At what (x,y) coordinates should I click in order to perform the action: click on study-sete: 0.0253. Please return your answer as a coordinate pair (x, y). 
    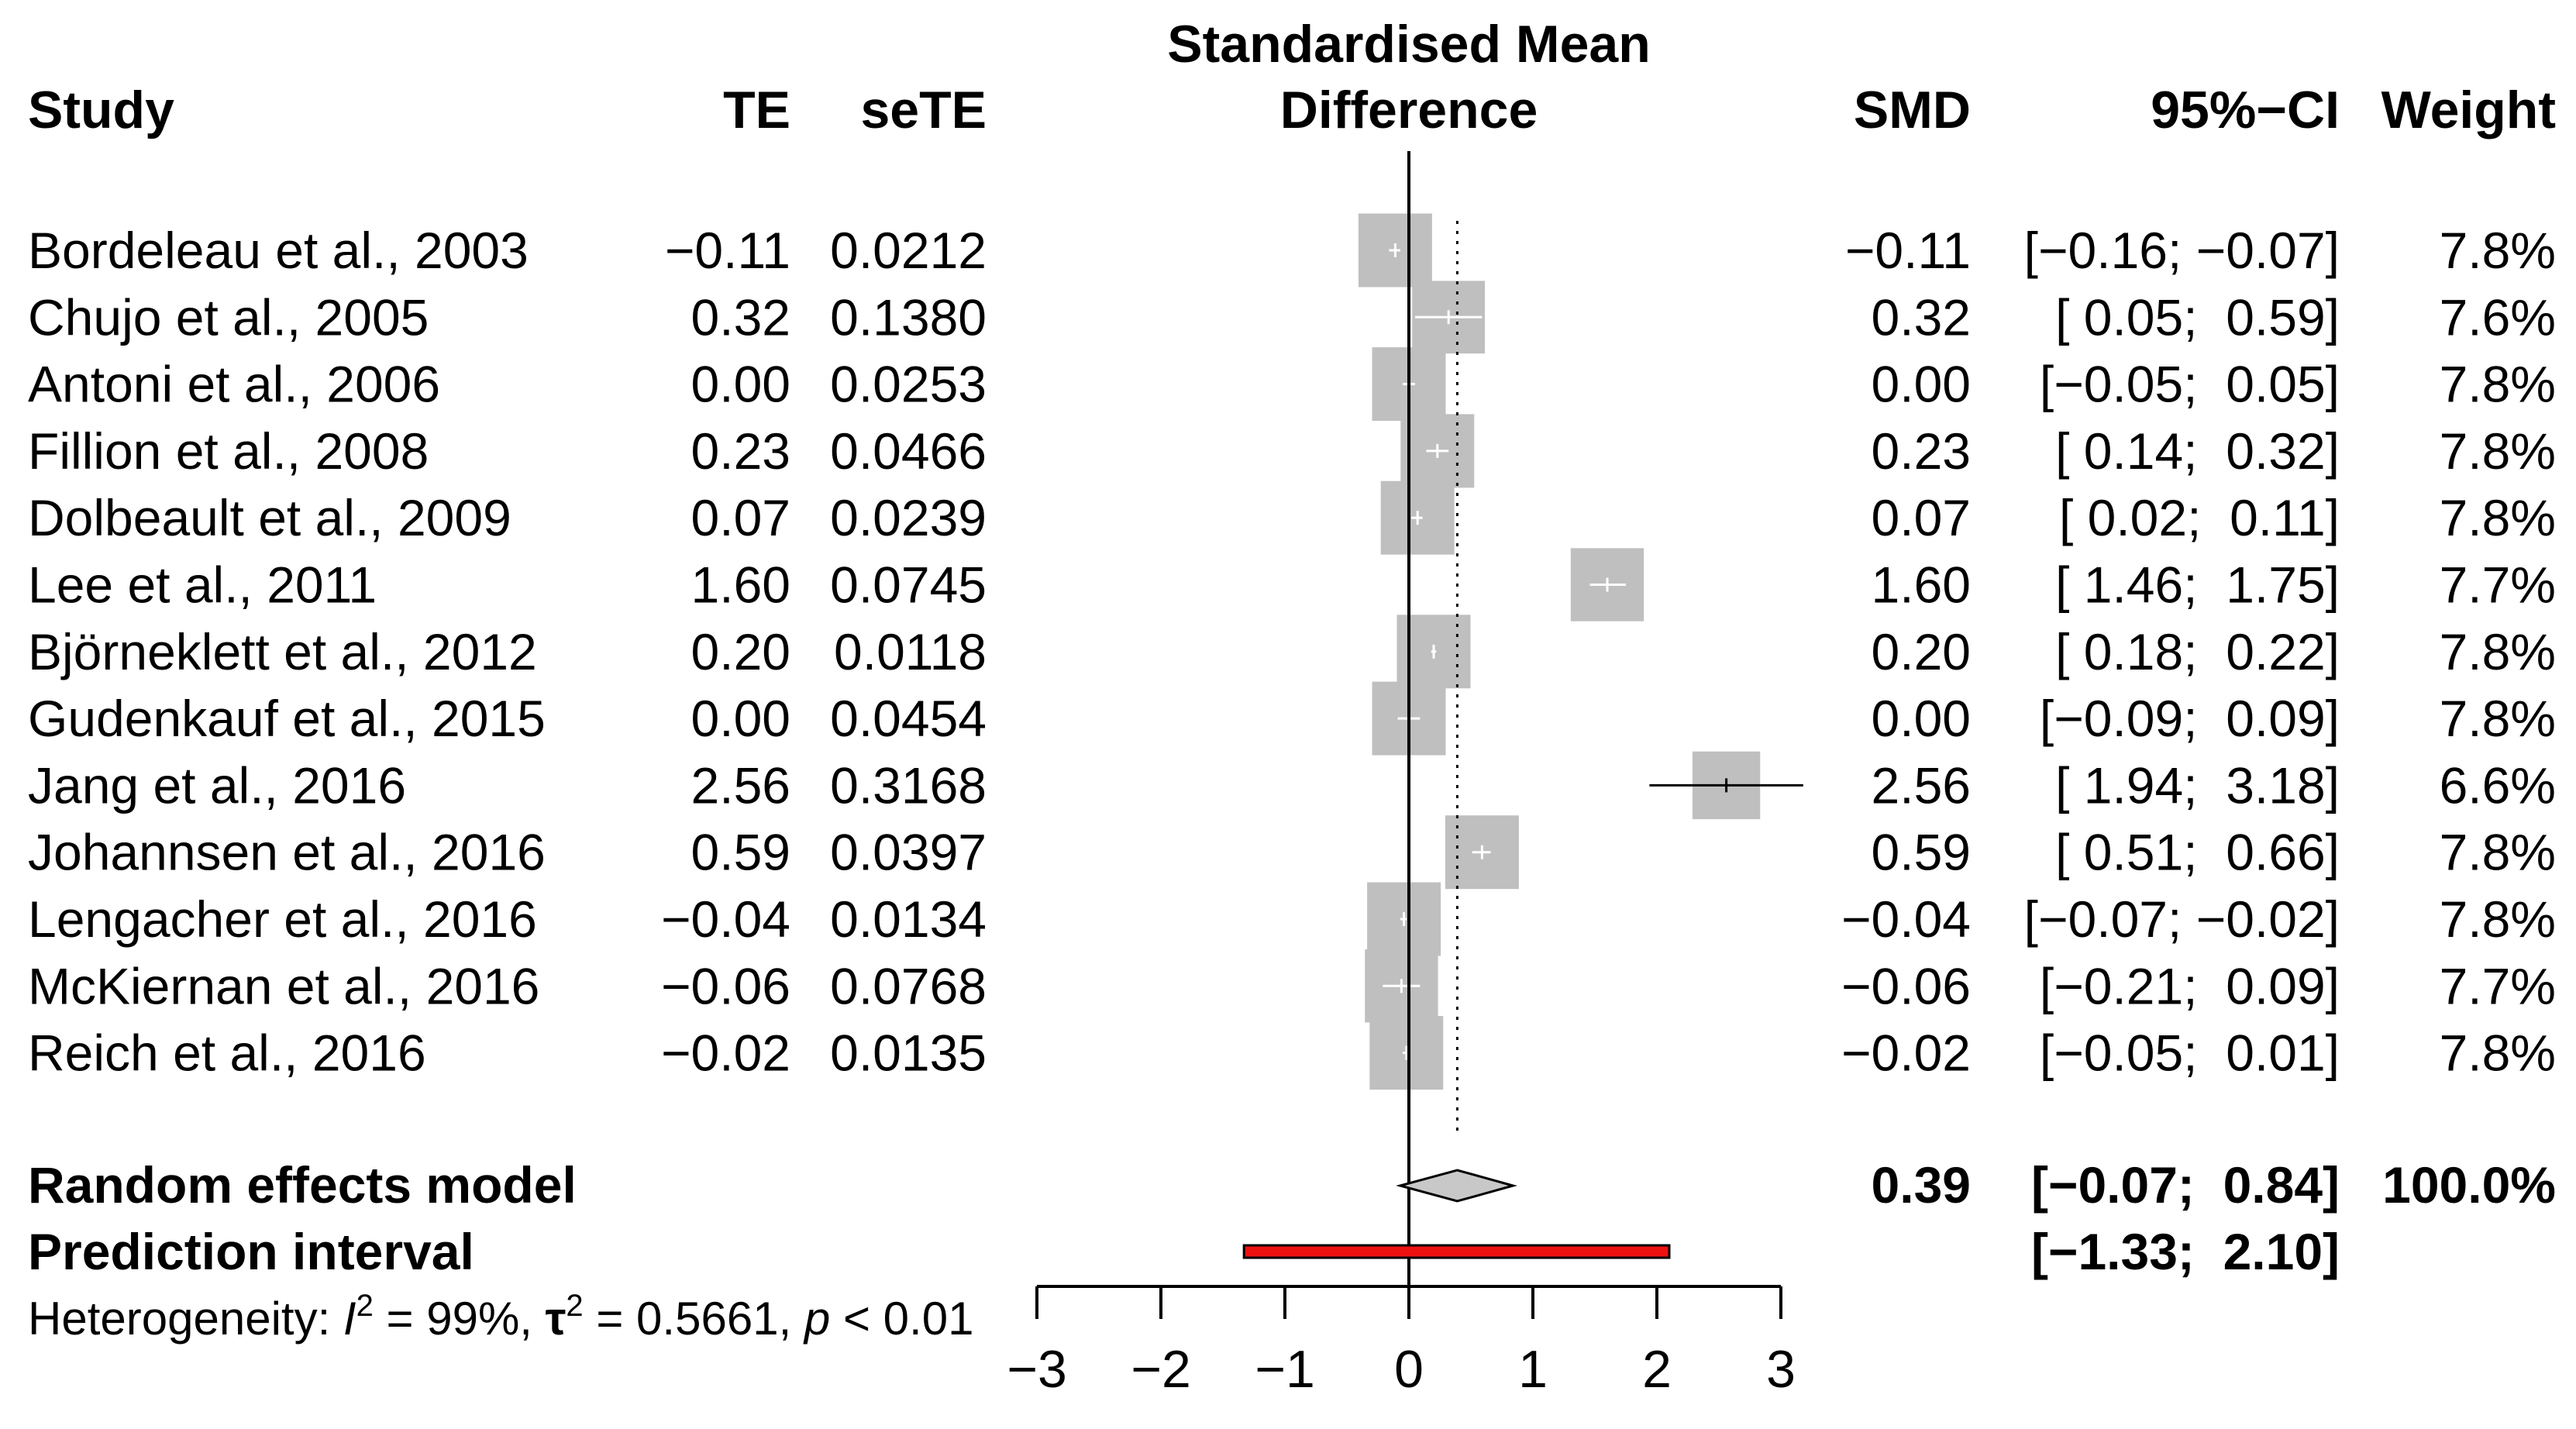
    Looking at the image, I should click on (908, 385).